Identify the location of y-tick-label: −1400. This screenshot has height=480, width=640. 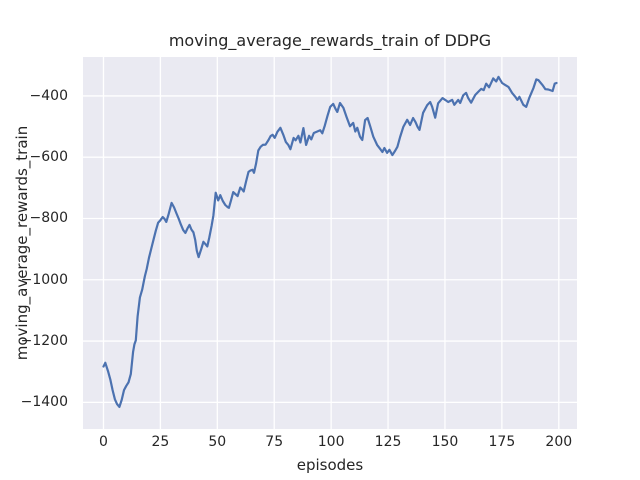
(44, 402).